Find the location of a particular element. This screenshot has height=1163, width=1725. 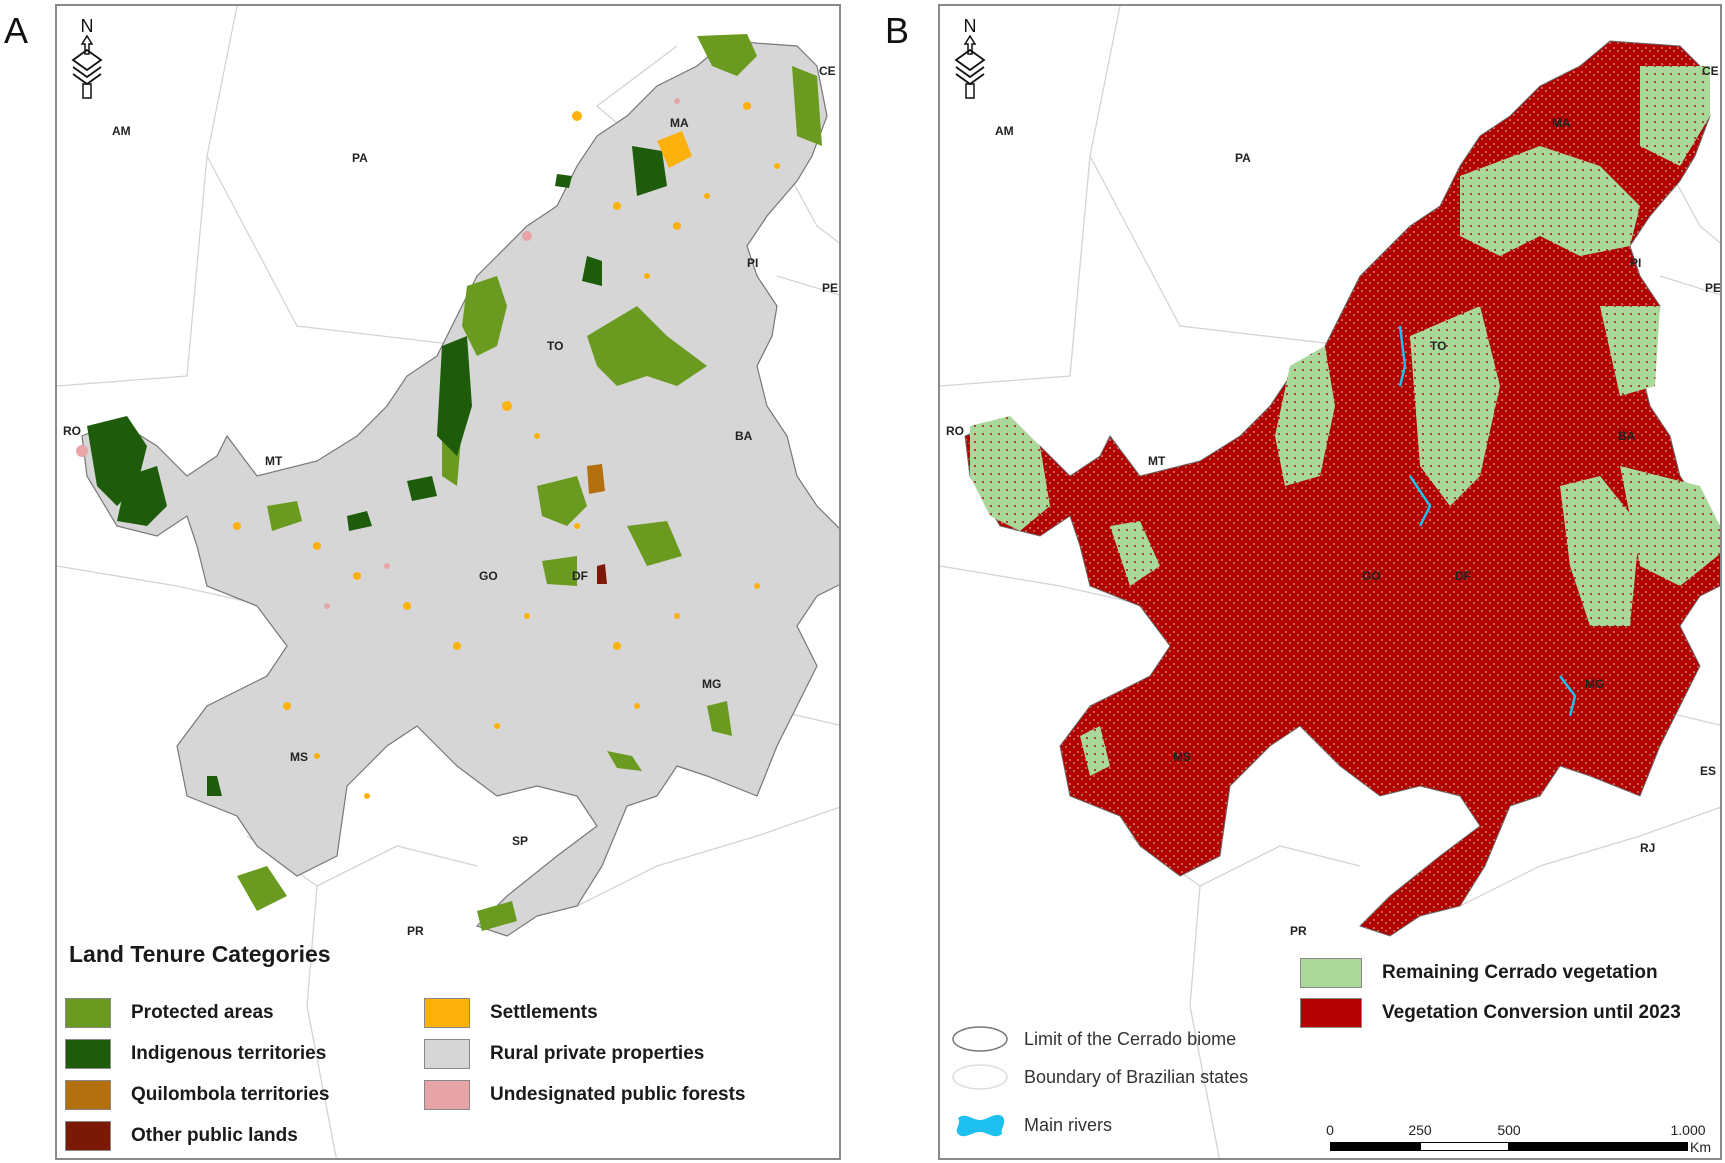

scale-tick-1000: 1.000 is located at coordinates (1688, 1130).